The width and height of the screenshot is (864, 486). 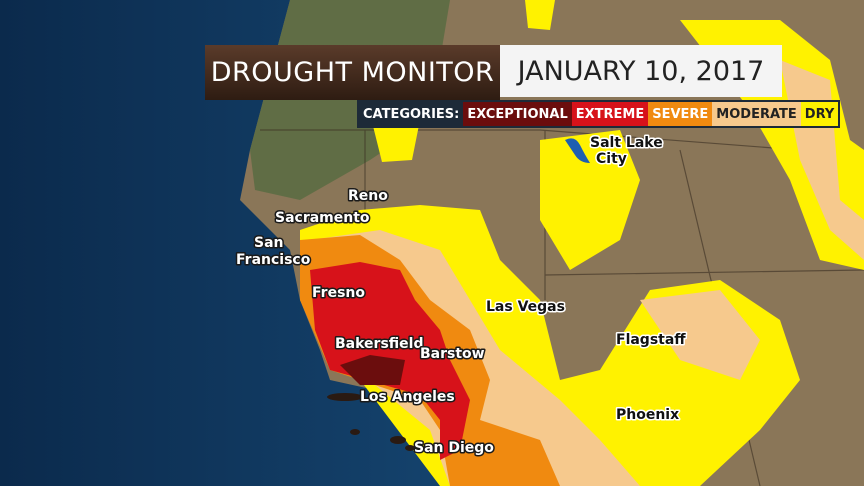 What do you see at coordinates (647, 415) in the screenshot?
I see `city-label: Phoenix` at bounding box center [647, 415].